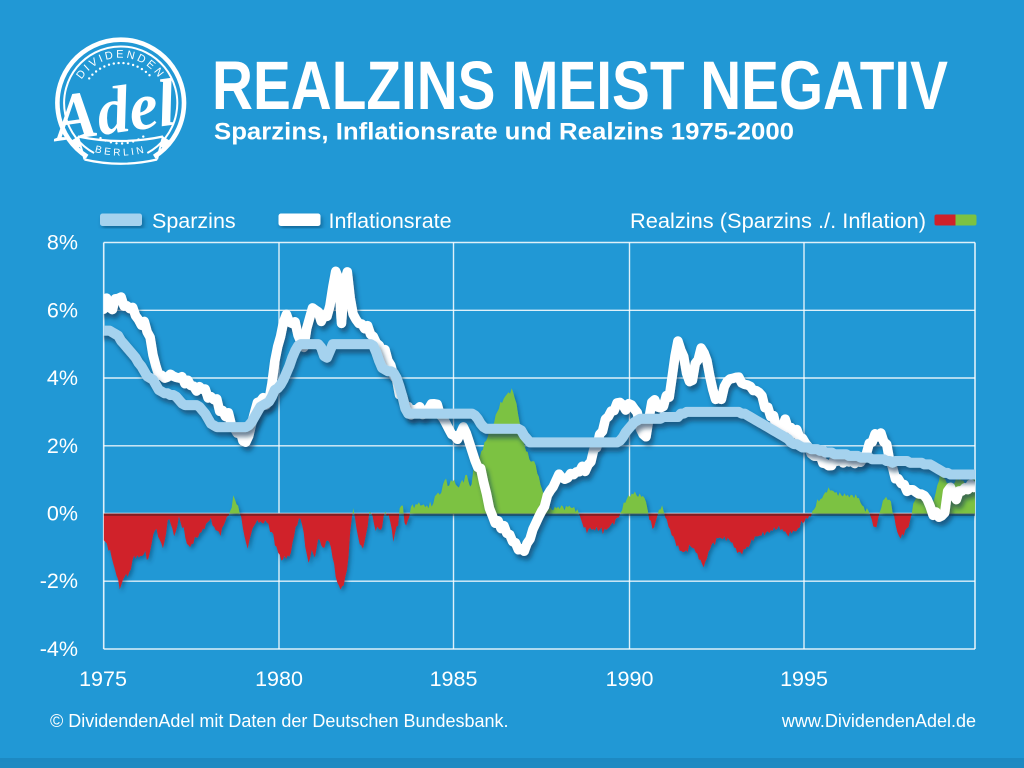  Describe the element at coordinates (62, 243) in the screenshot. I see `svg-text: 8%` at that location.